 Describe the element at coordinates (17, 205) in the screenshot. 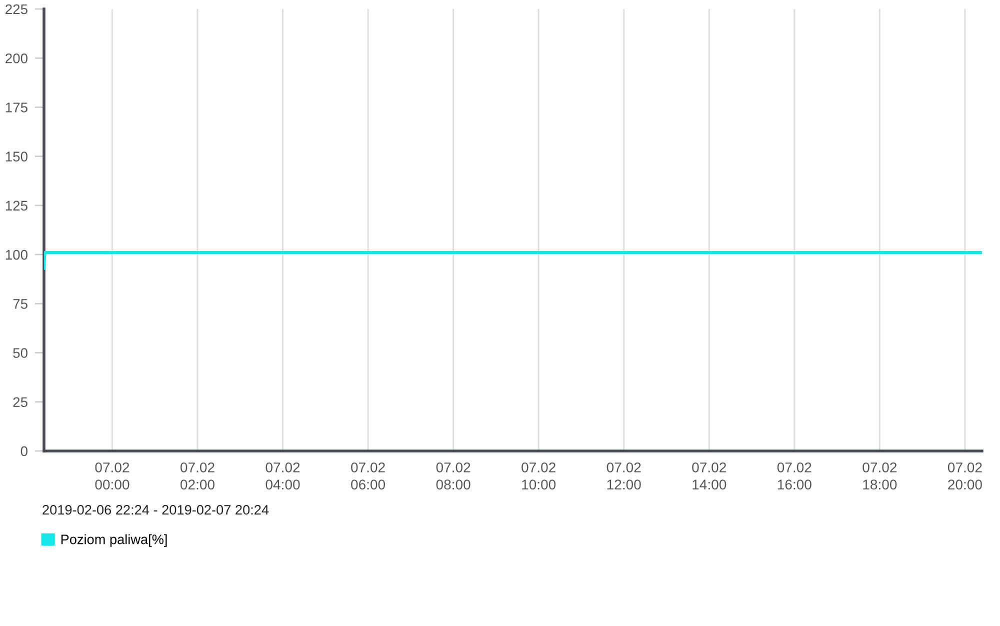

I see `y-tick-label: 125` at that location.